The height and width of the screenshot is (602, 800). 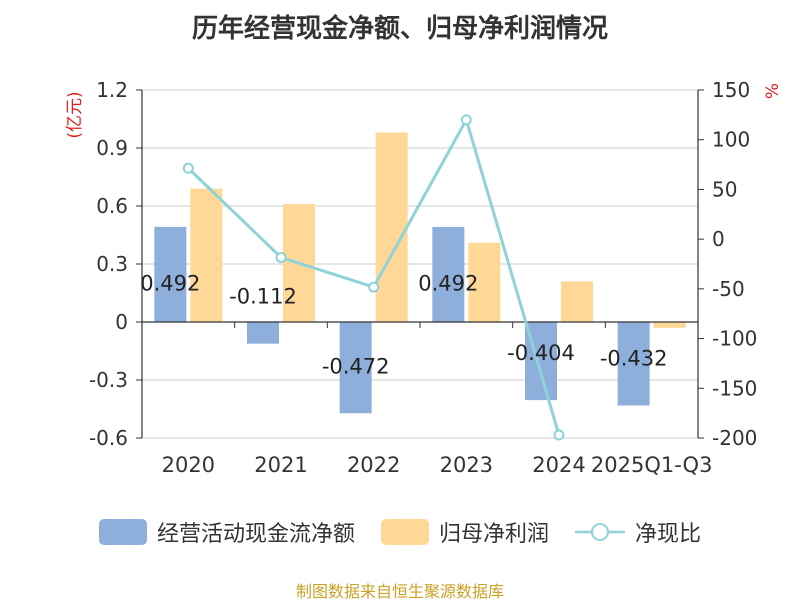 I want to click on legend: 经营活动现金流净额 归母净利润 净现比, so click(x=400, y=532).